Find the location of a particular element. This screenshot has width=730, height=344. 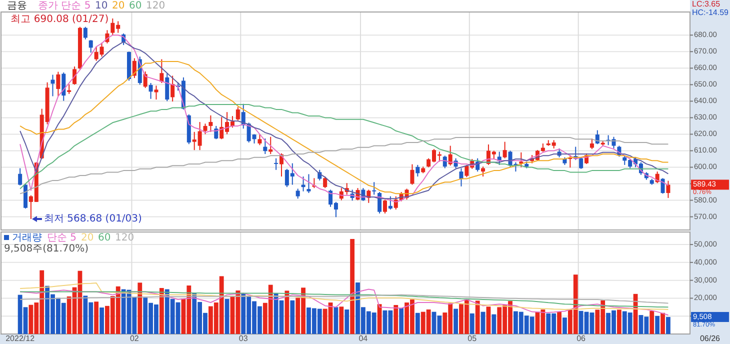

x-tick-label: 06 is located at coordinates (581, 339).